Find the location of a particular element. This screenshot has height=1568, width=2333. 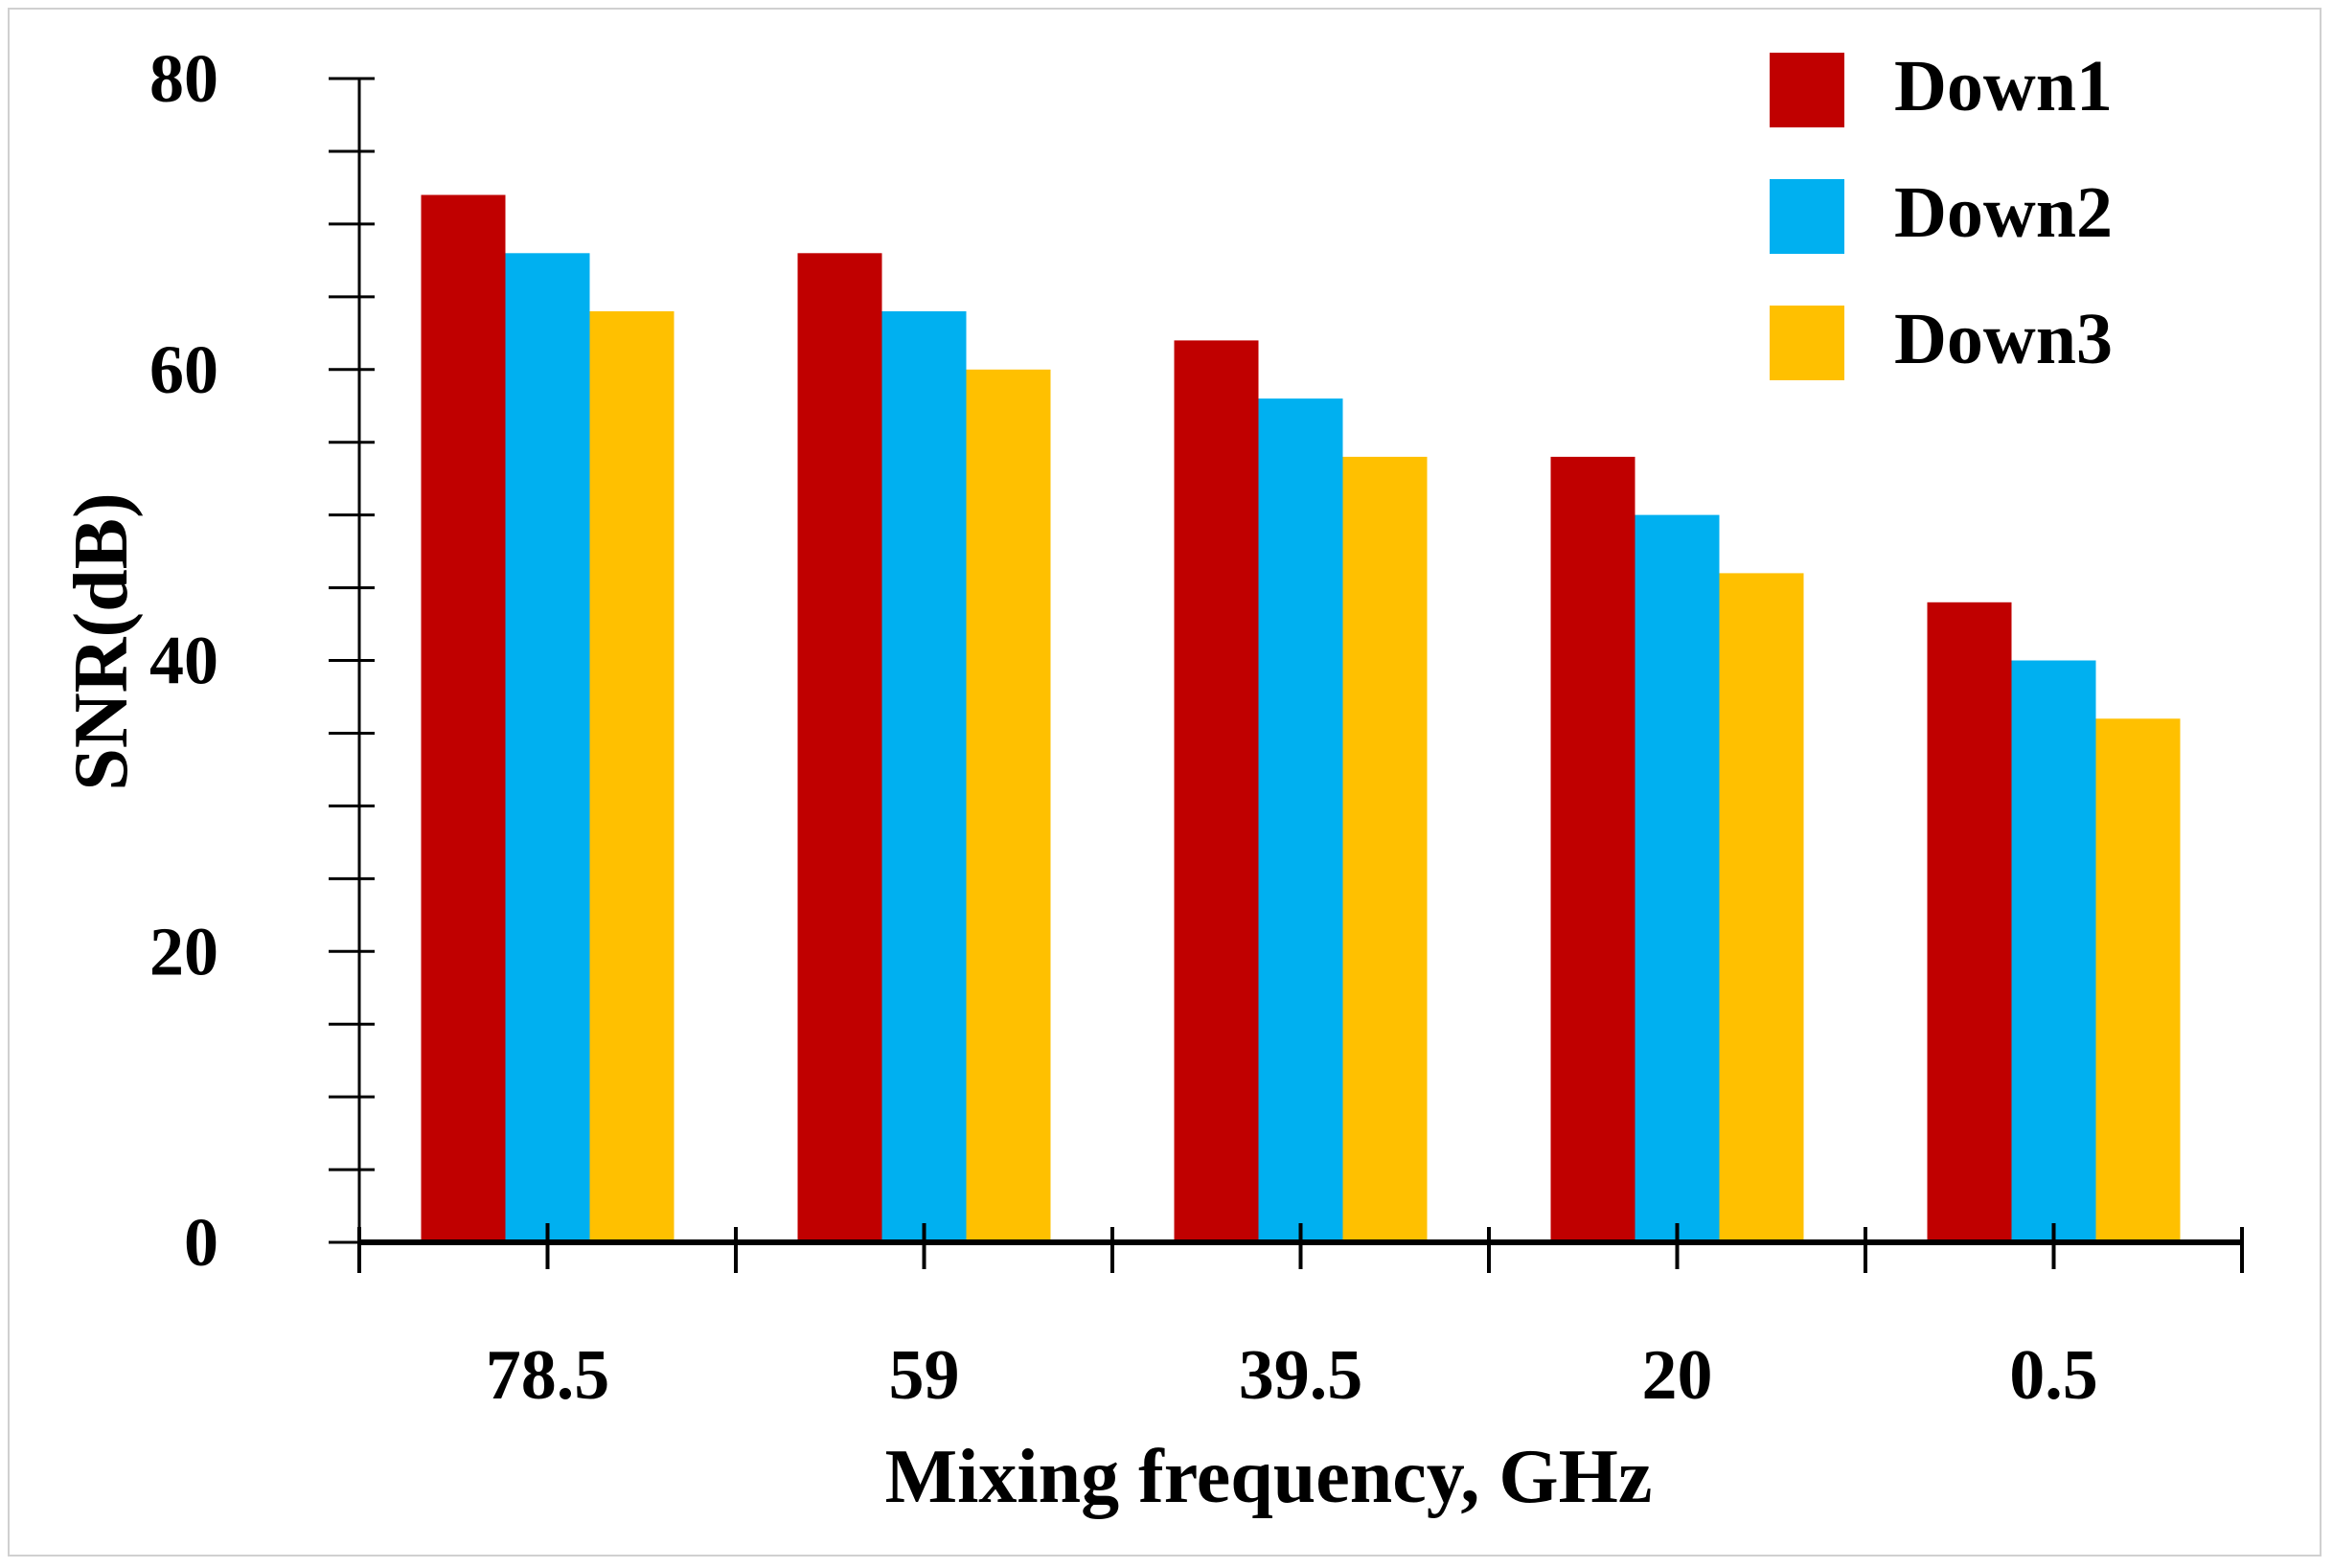

bar-down3-78.5 is located at coordinates (632, 776).